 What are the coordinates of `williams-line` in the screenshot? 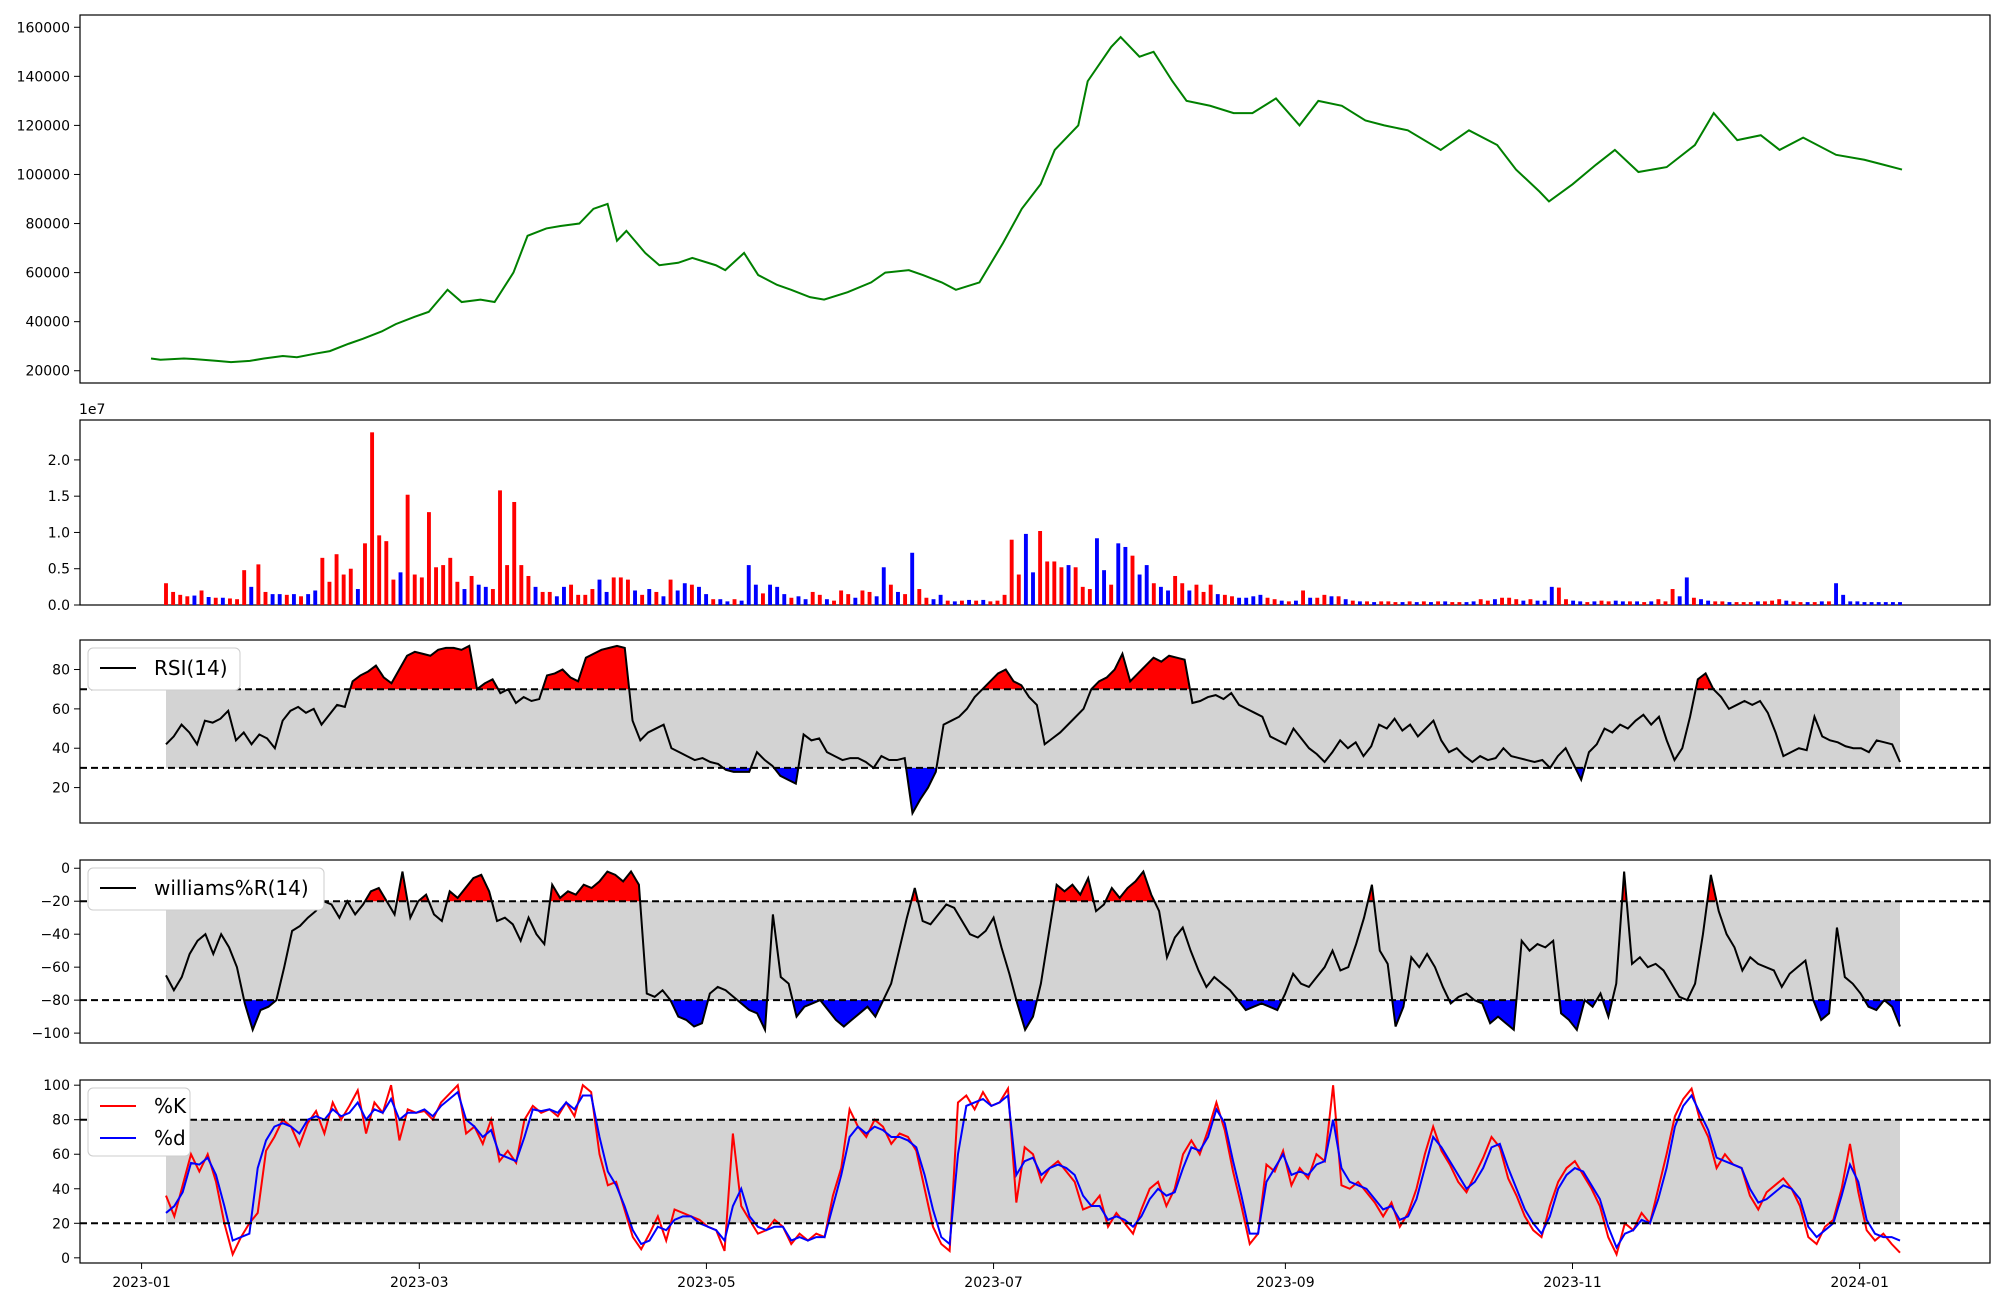 It's located at (1033, 951).